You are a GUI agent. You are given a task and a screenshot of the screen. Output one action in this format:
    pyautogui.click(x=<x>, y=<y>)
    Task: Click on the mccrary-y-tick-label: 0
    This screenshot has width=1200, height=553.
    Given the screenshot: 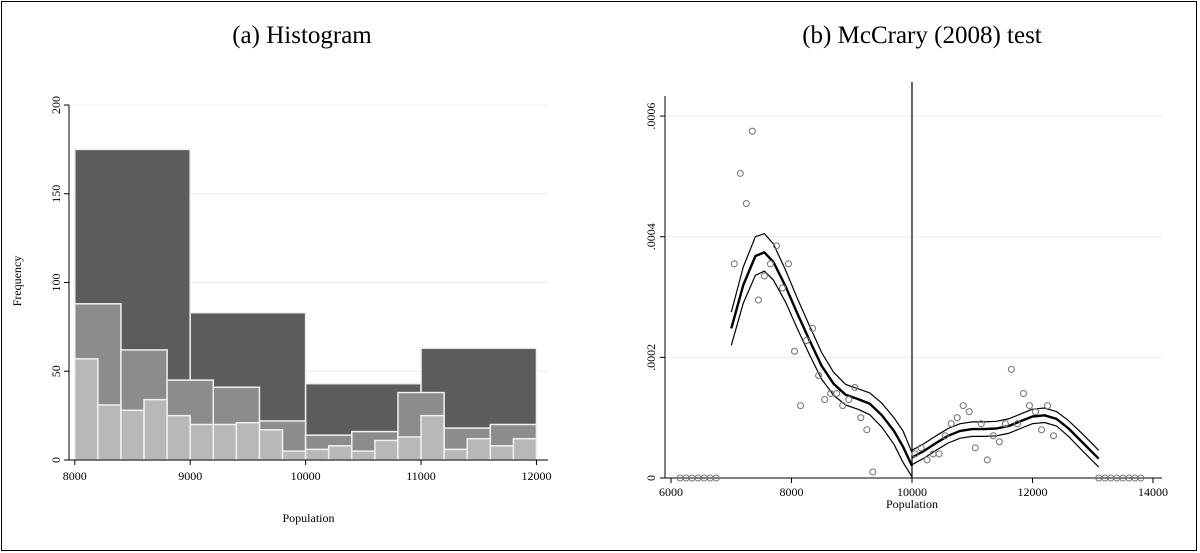 What is the action you would take?
    pyautogui.click(x=651, y=478)
    